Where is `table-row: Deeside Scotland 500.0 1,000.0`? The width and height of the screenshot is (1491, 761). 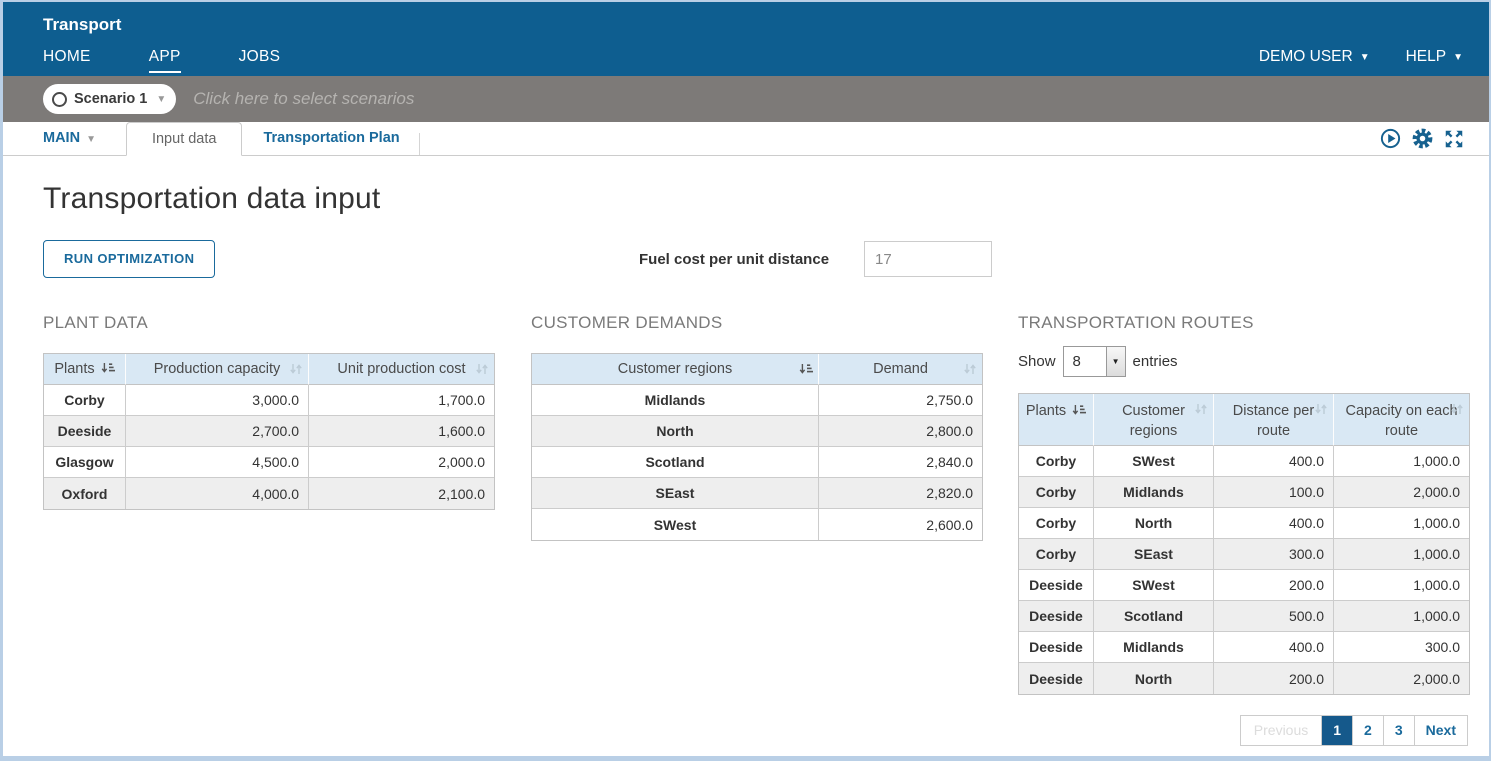 table-row: Deeside Scotland 500.0 1,000.0 is located at coordinates (1244, 616).